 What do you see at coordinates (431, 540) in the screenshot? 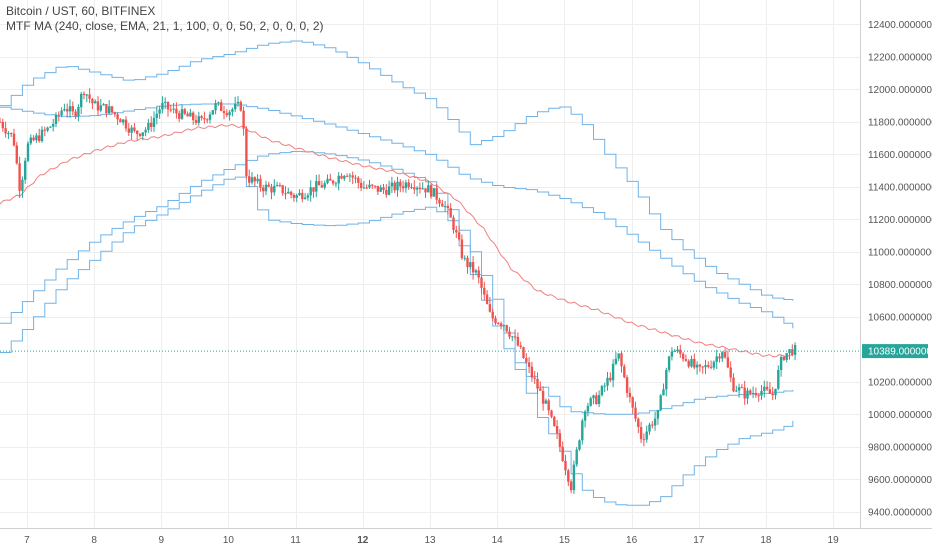
I see `time-axis: 7 8 9 10 11 12 13 14 15 16 17 18 19` at bounding box center [431, 540].